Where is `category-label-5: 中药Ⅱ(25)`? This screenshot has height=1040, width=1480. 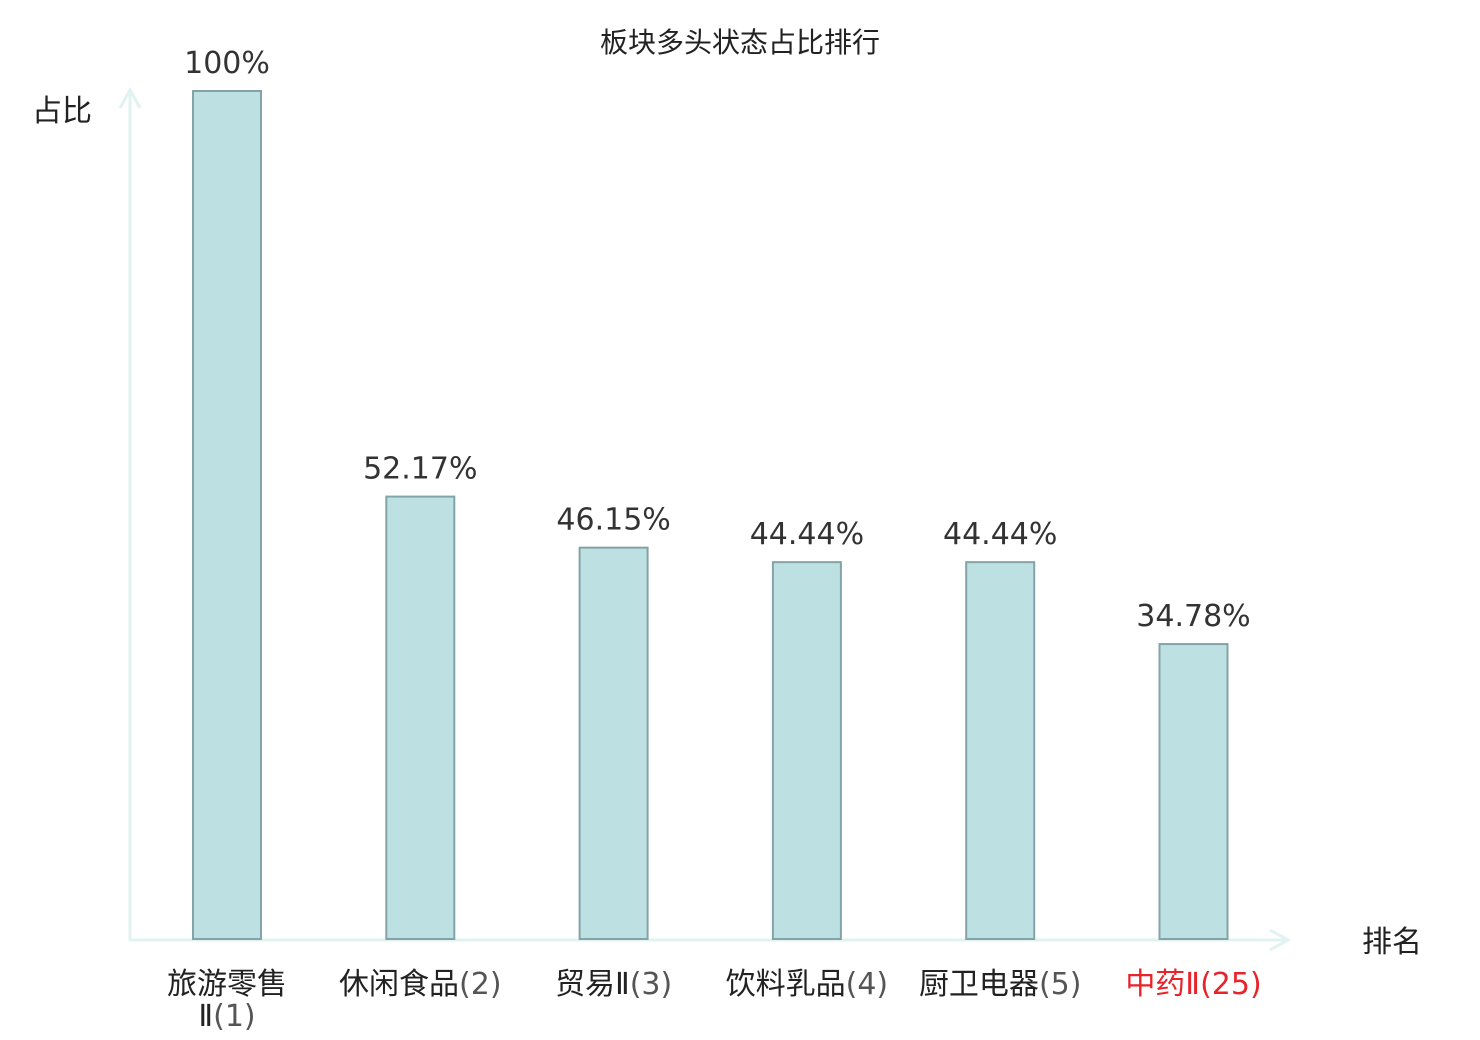
category-label-5: 中药Ⅱ(25) is located at coordinates (1193, 984).